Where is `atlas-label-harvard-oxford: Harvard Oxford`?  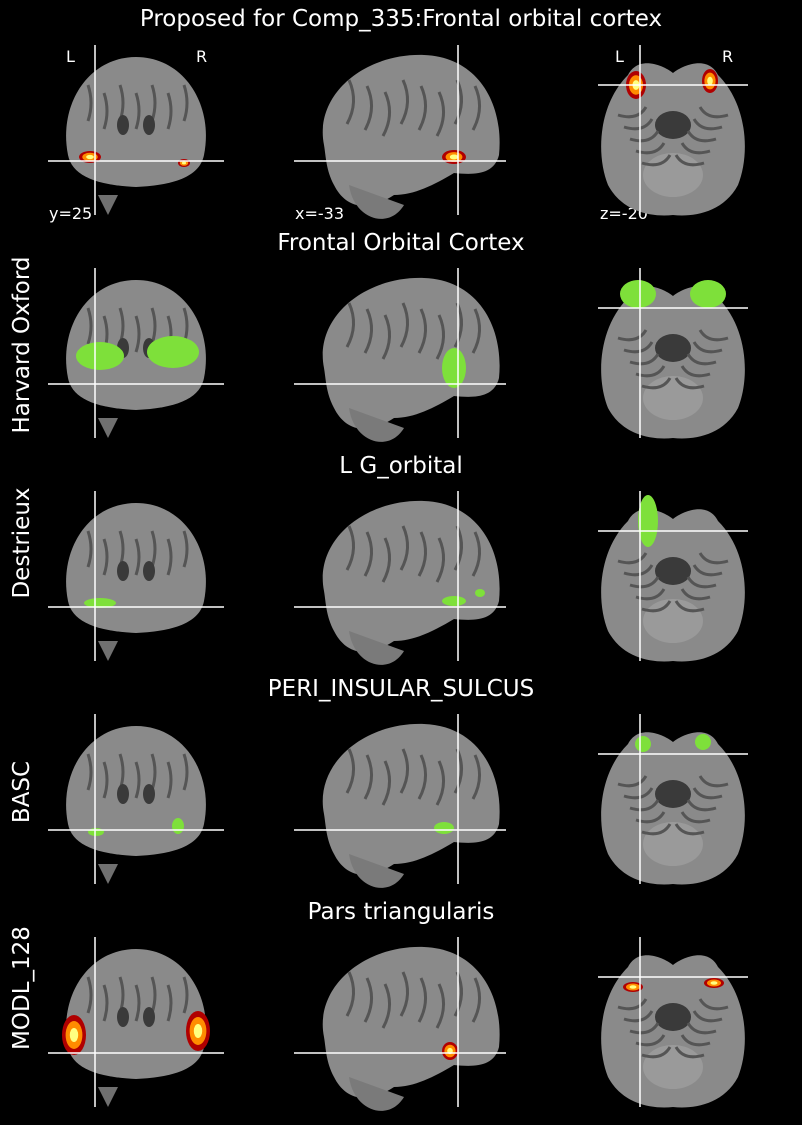
atlas-label-harvard-oxford: Harvard Oxford is located at coordinates (22, 345).